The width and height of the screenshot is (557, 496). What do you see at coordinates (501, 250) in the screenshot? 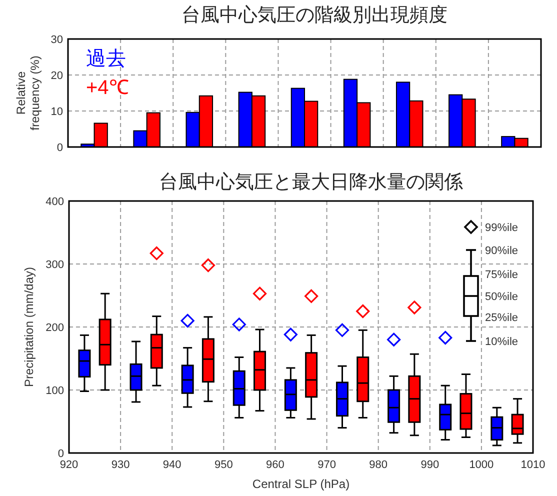
I see `annotation: 90%ile` at bounding box center [501, 250].